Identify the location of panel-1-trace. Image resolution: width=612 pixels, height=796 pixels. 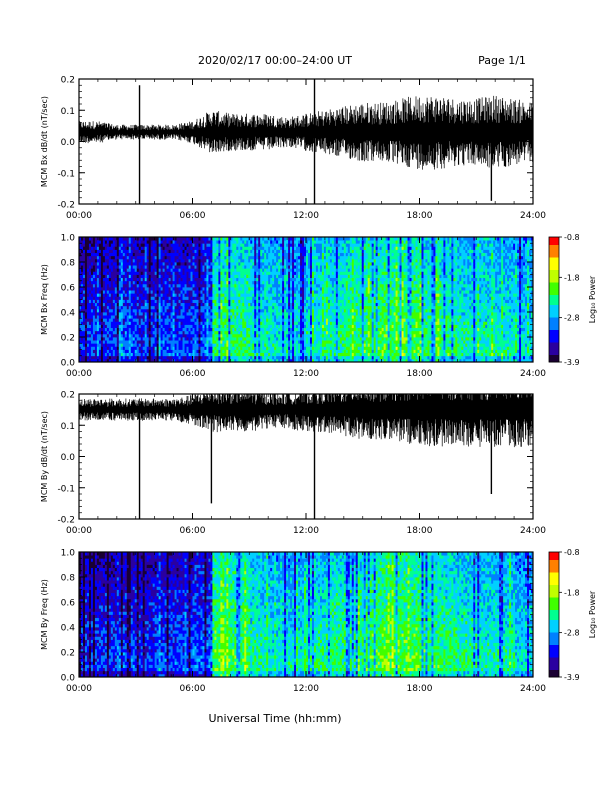
(306, 141).